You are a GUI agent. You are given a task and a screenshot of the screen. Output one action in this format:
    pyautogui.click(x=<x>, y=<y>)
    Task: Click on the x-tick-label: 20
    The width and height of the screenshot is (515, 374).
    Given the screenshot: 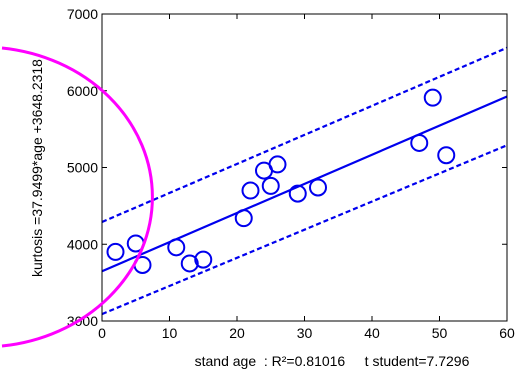 What is the action you would take?
    pyautogui.click(x=237, y=333)
    